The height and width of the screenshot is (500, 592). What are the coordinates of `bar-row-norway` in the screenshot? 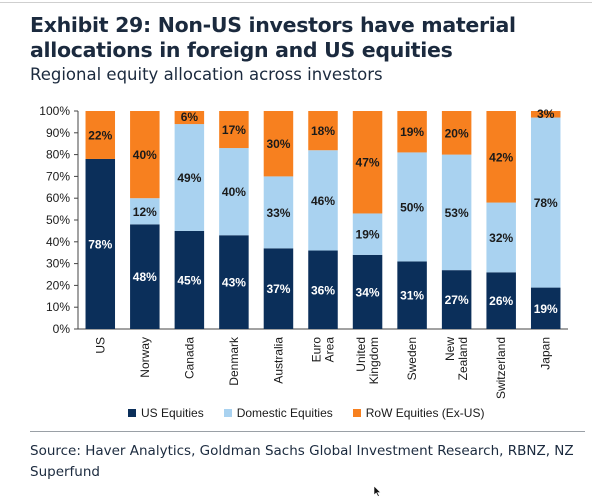 It's located at (145, 155).